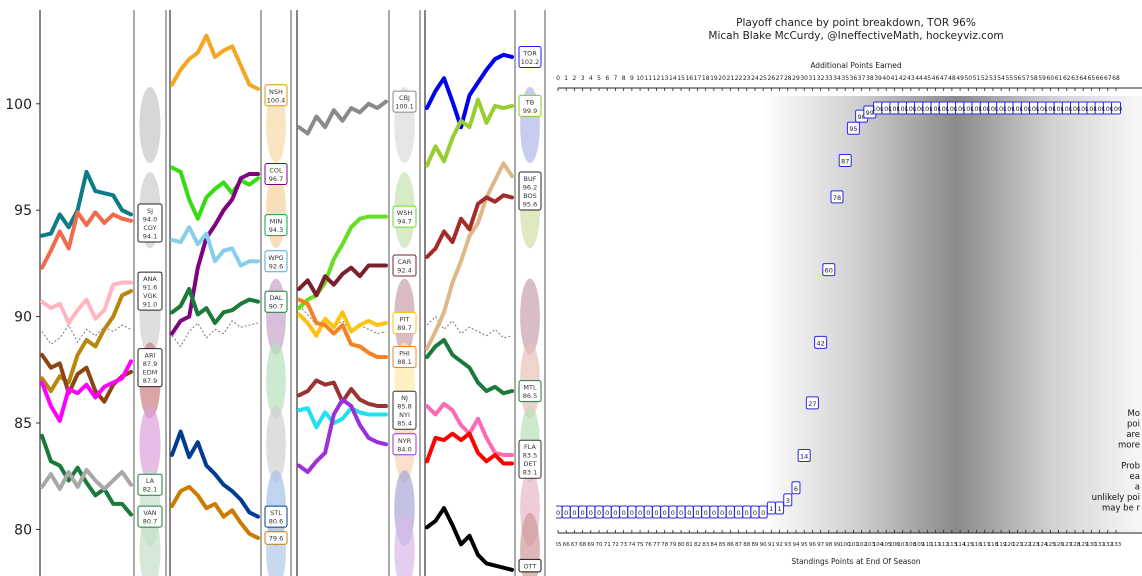  Describe the element at coordinates (820, 343) in the screenshot. I see `playoff-chance-value: 42` at that location.